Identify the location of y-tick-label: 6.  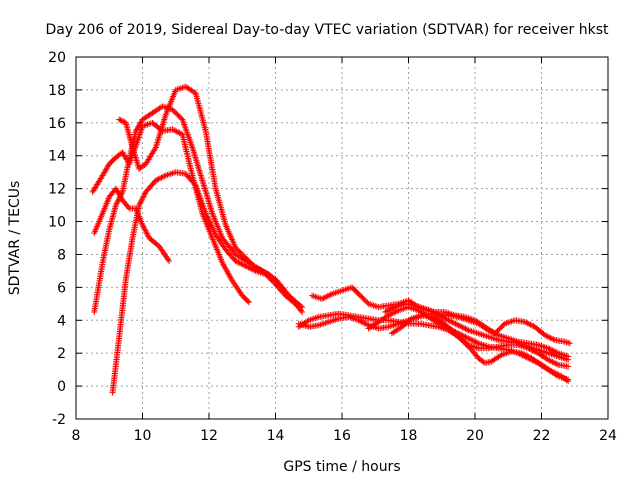
(61, 288).